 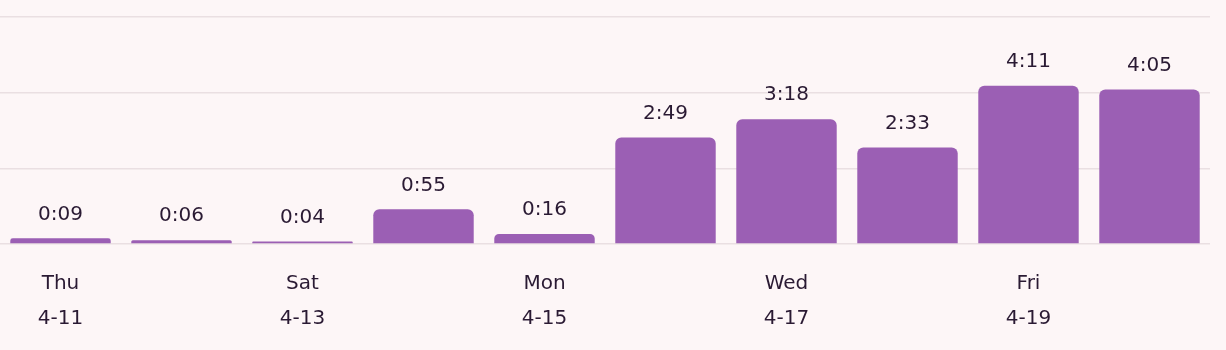 What do you see at coordinates (544, 208) in the screenshot?
I see `data-label: 0:16` at bounding box center [544, 208].